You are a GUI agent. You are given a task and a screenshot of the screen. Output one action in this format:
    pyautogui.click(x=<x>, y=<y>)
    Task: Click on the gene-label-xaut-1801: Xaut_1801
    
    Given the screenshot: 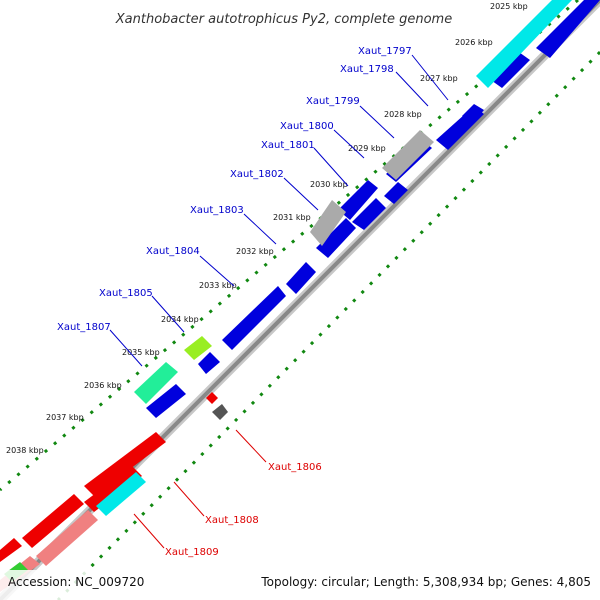 What is the action you would take?
    pyautogui.click(x=288, y=145)
    